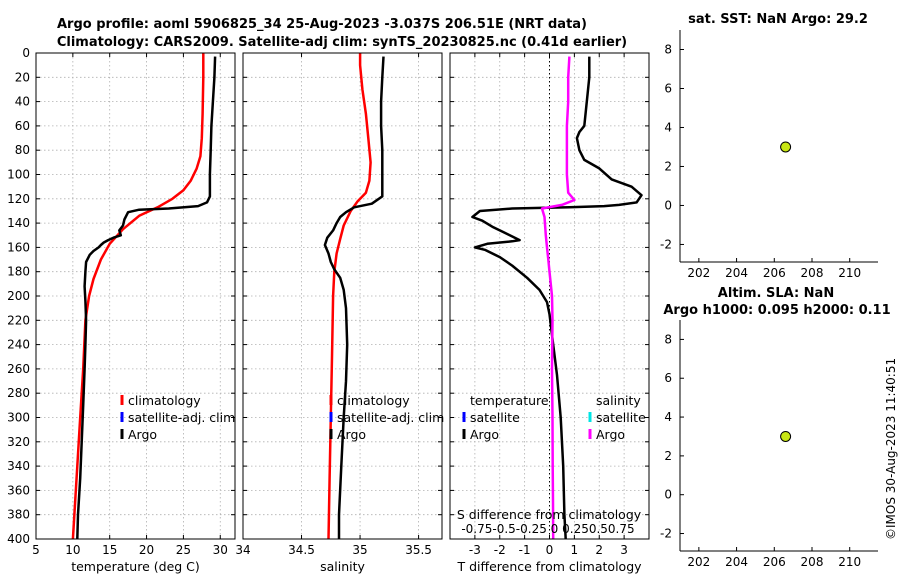  Describe the element at coordinates (22, 77) in the screenshot. I see `depth-tick-label: 20` at that location.